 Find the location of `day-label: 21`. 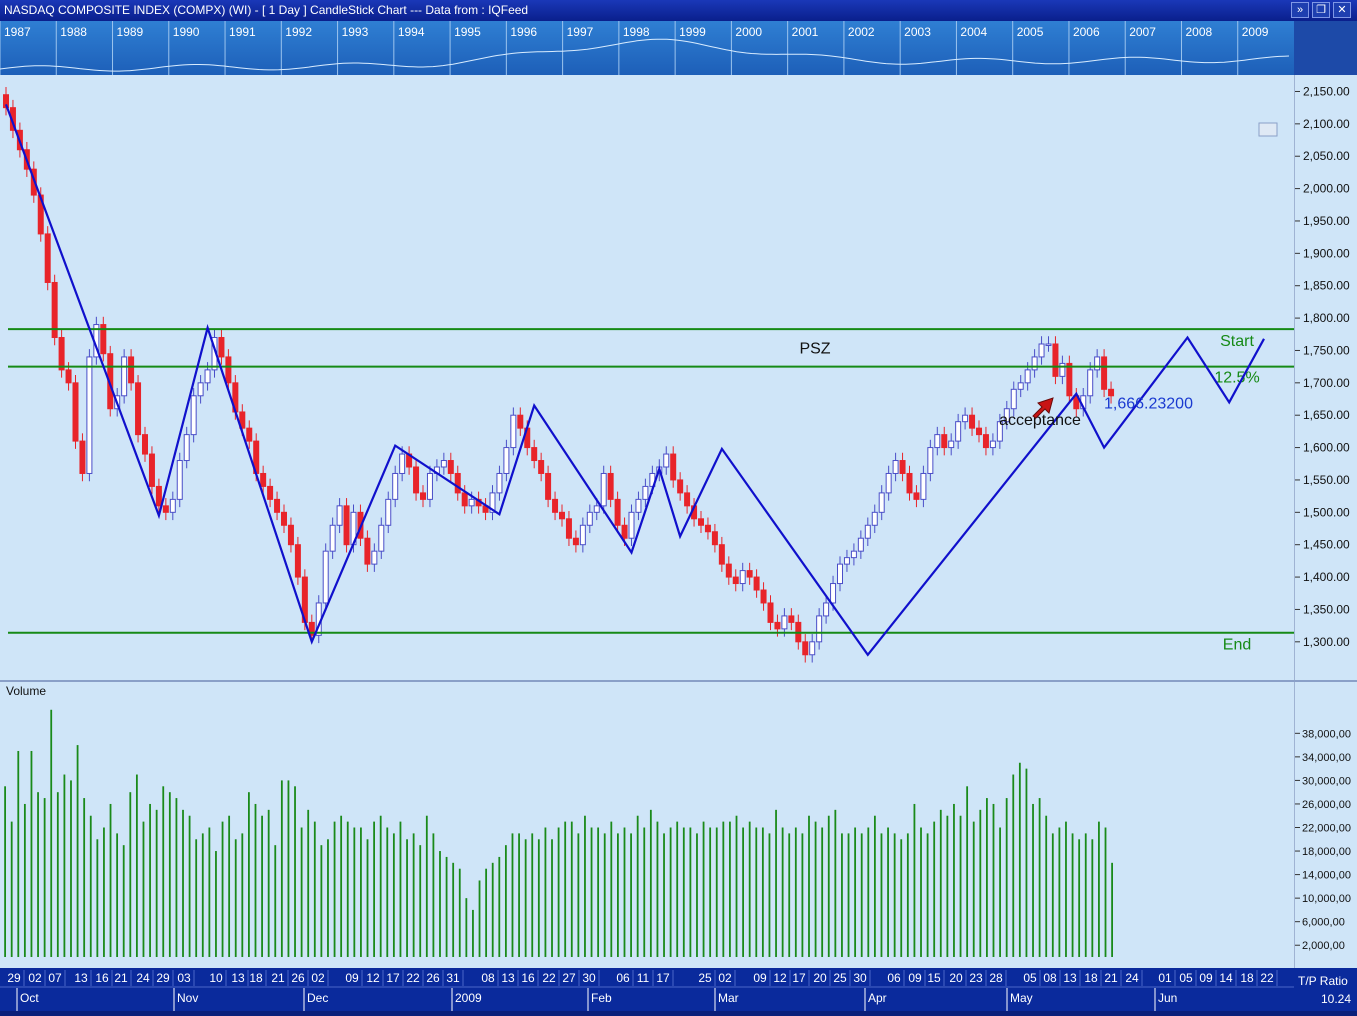

day-label: 21 is located at coordinates (121, 978).